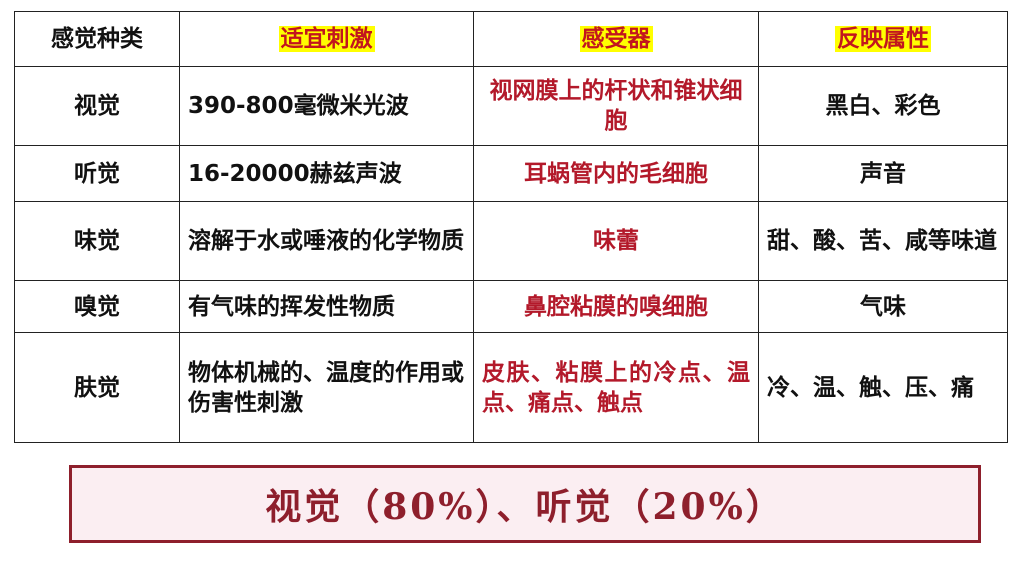 The height and width of the screenshot is (562, 1024). What do you see at coordinates (97, 241) in the screenshot?
I see `cell-type: 味觉` at bounding box center [97, 241].